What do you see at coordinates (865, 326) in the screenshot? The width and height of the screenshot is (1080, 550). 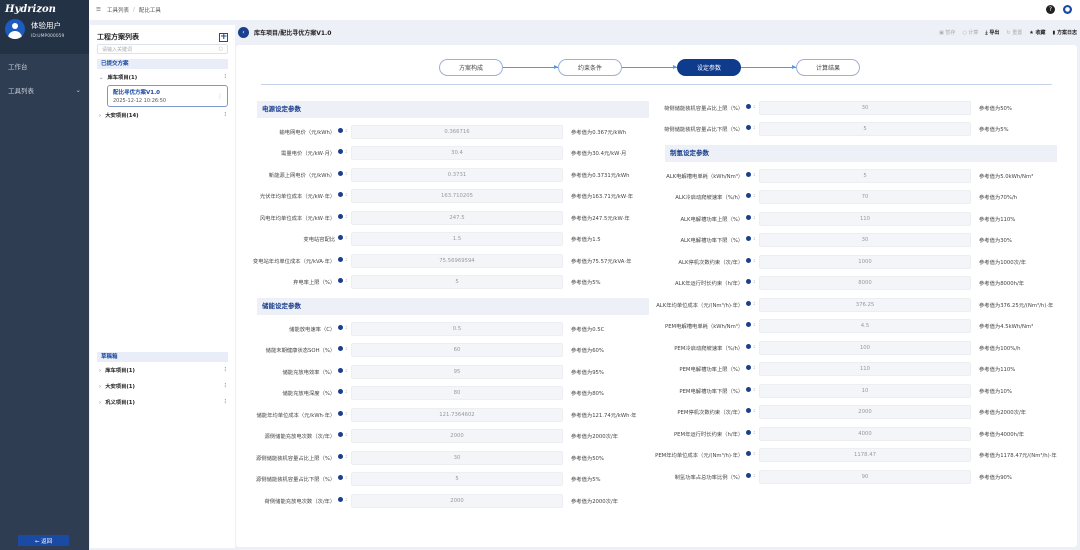 I see `param-input: 4.5` at bounding box center [865, 326].